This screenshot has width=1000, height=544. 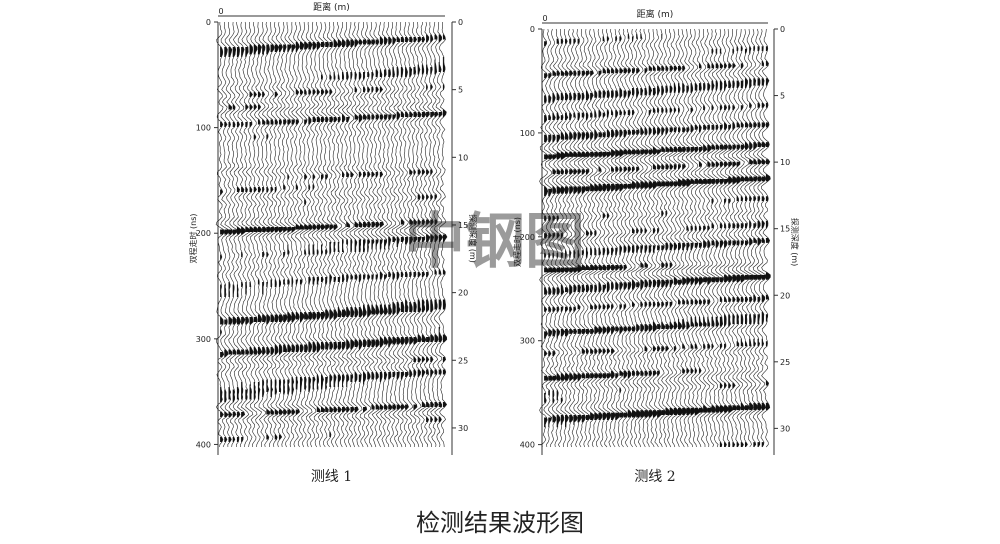 I want to click on panel-caption: 测线 1, so click(x=331, y=477).